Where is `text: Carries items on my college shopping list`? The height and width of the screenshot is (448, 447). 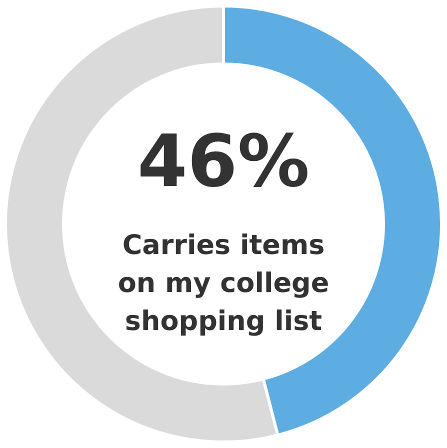
text: Carries items on my college shopping list is located at coordinates (224, 283).